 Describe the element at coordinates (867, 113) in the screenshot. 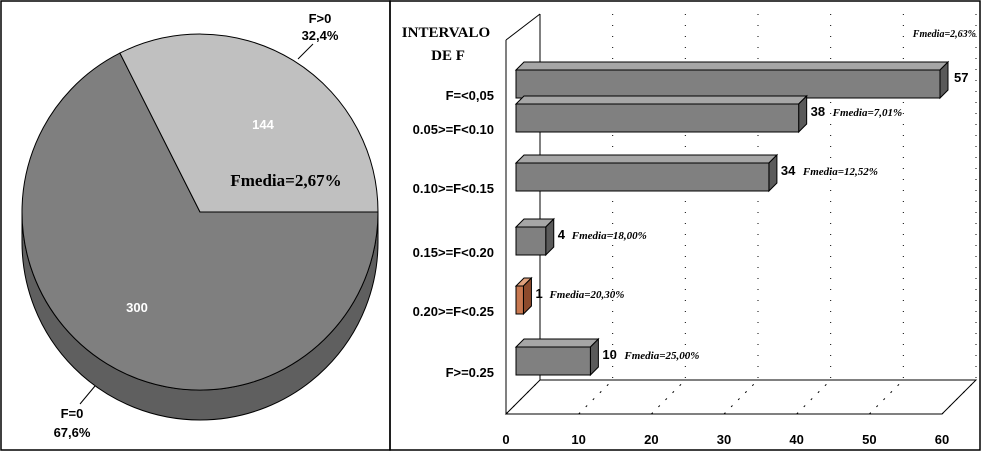

I see `bar-annotation: Fmedia=7,01%` at that location.